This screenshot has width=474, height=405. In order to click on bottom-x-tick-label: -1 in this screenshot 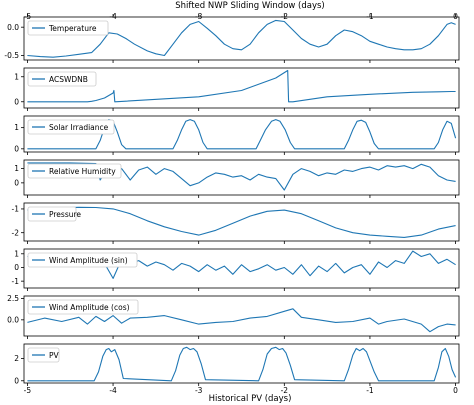, I will do `click(370, 390)`.